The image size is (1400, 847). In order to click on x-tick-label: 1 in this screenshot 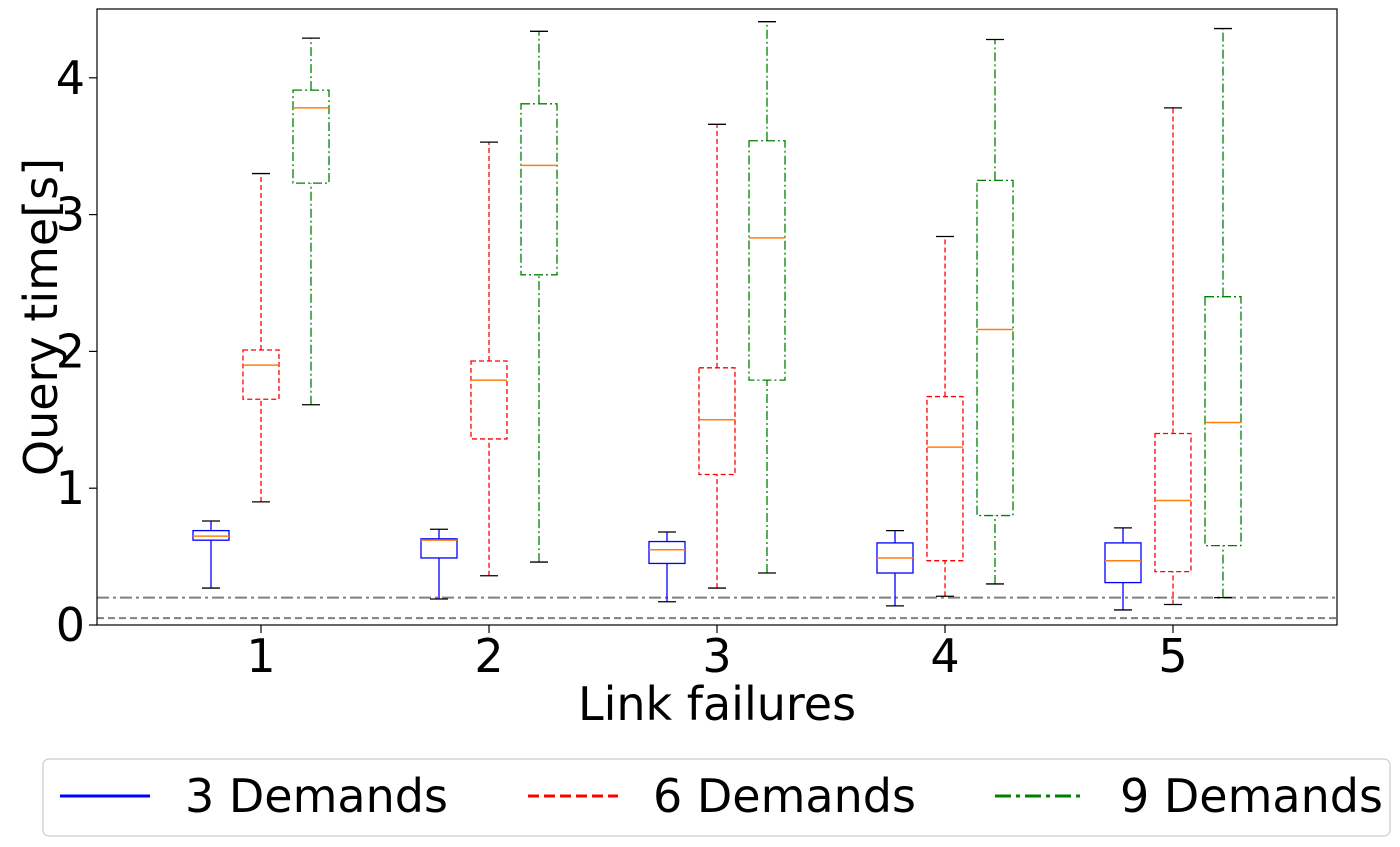, I will do `click(260, 656)`.